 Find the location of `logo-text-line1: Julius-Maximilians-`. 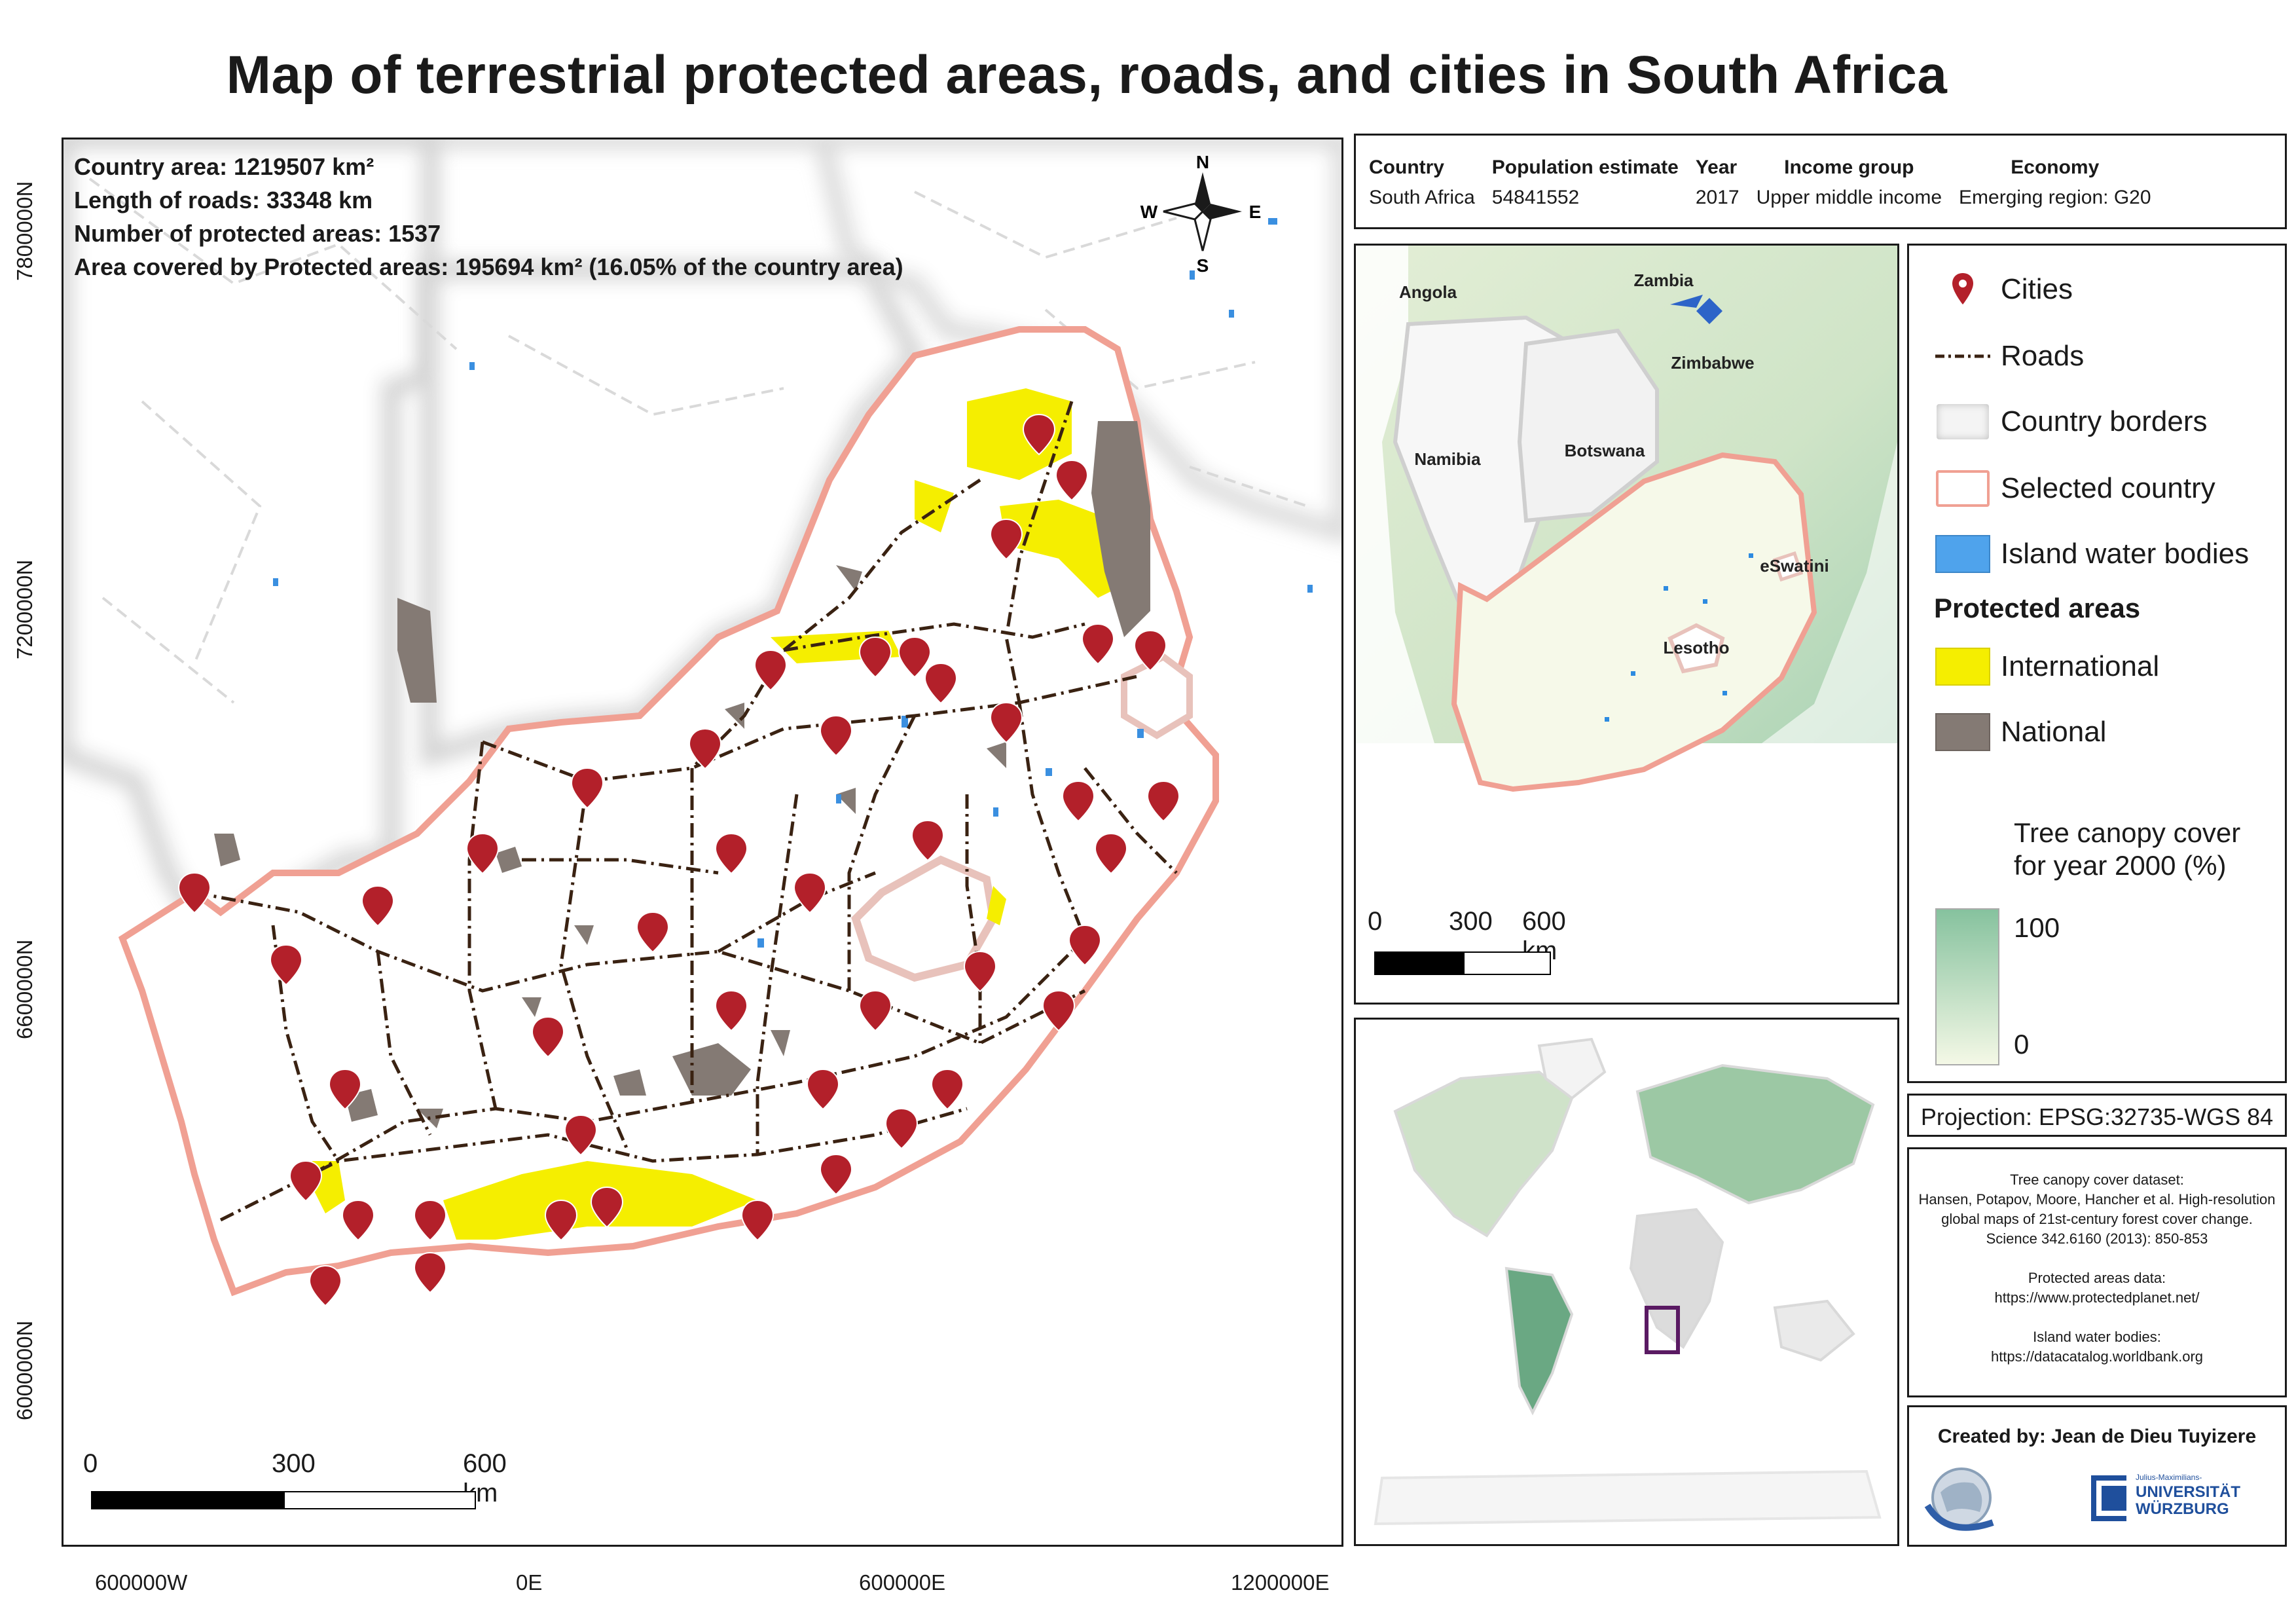

logo-text-line1: Julius-Maximilians- is located at coordinates (2169, 1477).